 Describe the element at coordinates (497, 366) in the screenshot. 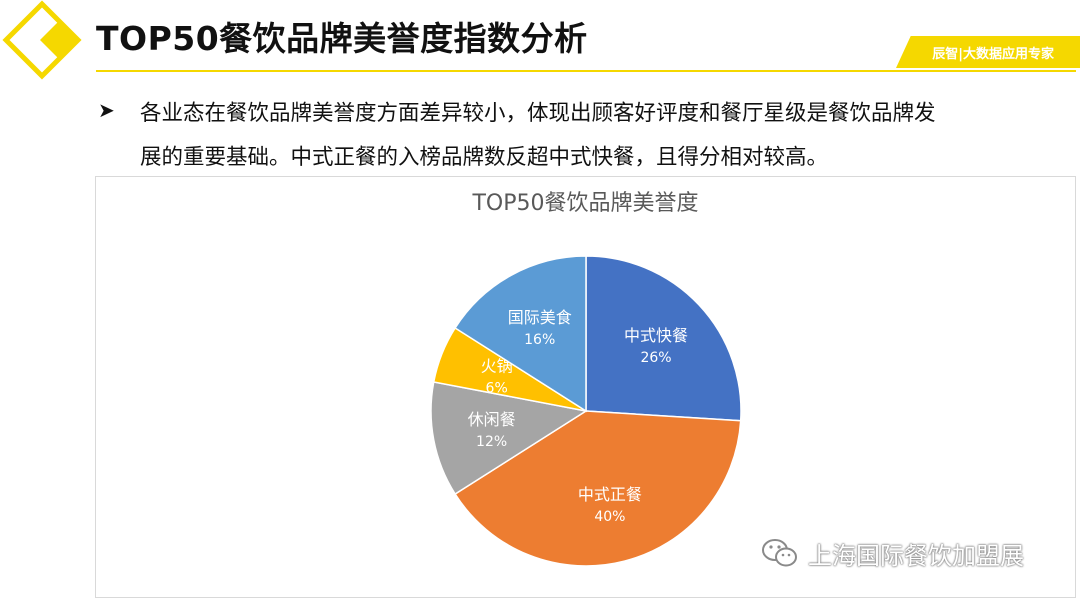

I see `pie-label-3: 火锅` at that location.